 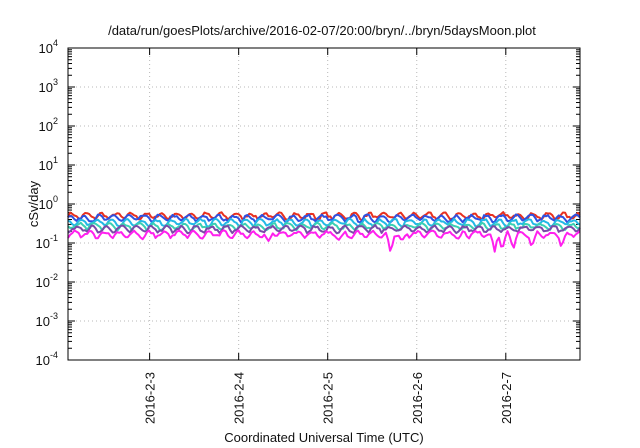 What do you see at coordinates (48, 86) in the screenshot?
I see `y-tick-label: 10³` at bounding box center [48, 86].